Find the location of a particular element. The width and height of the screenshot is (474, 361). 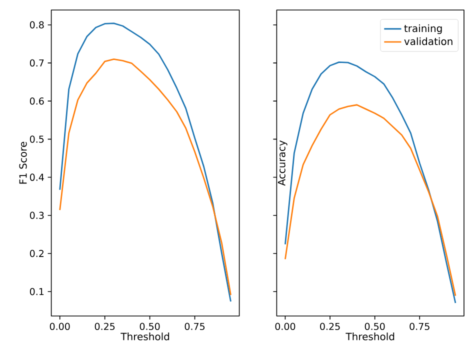

y-tick-label: 0.2 is located at coordinates (37, 254).